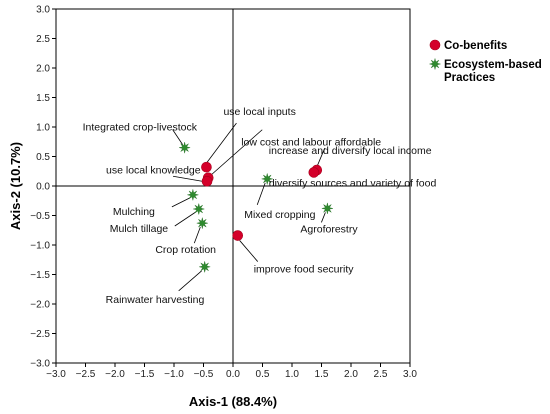 This screenshot has width=550, height=414. I want to click on leader-line-crop-rotation, so click(197, 235).